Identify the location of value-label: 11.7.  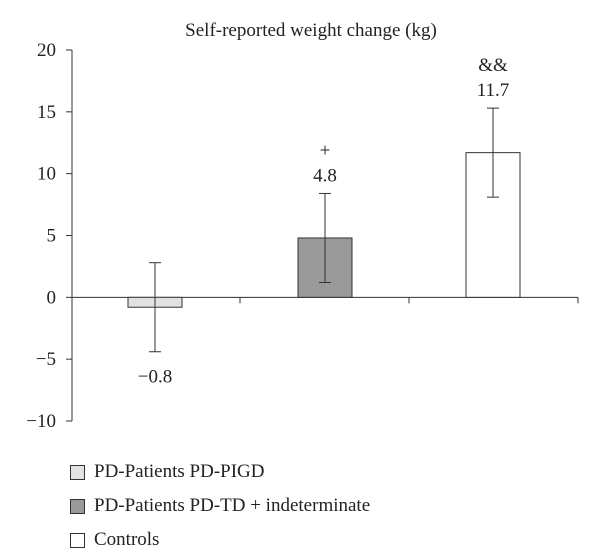
(493, 90).